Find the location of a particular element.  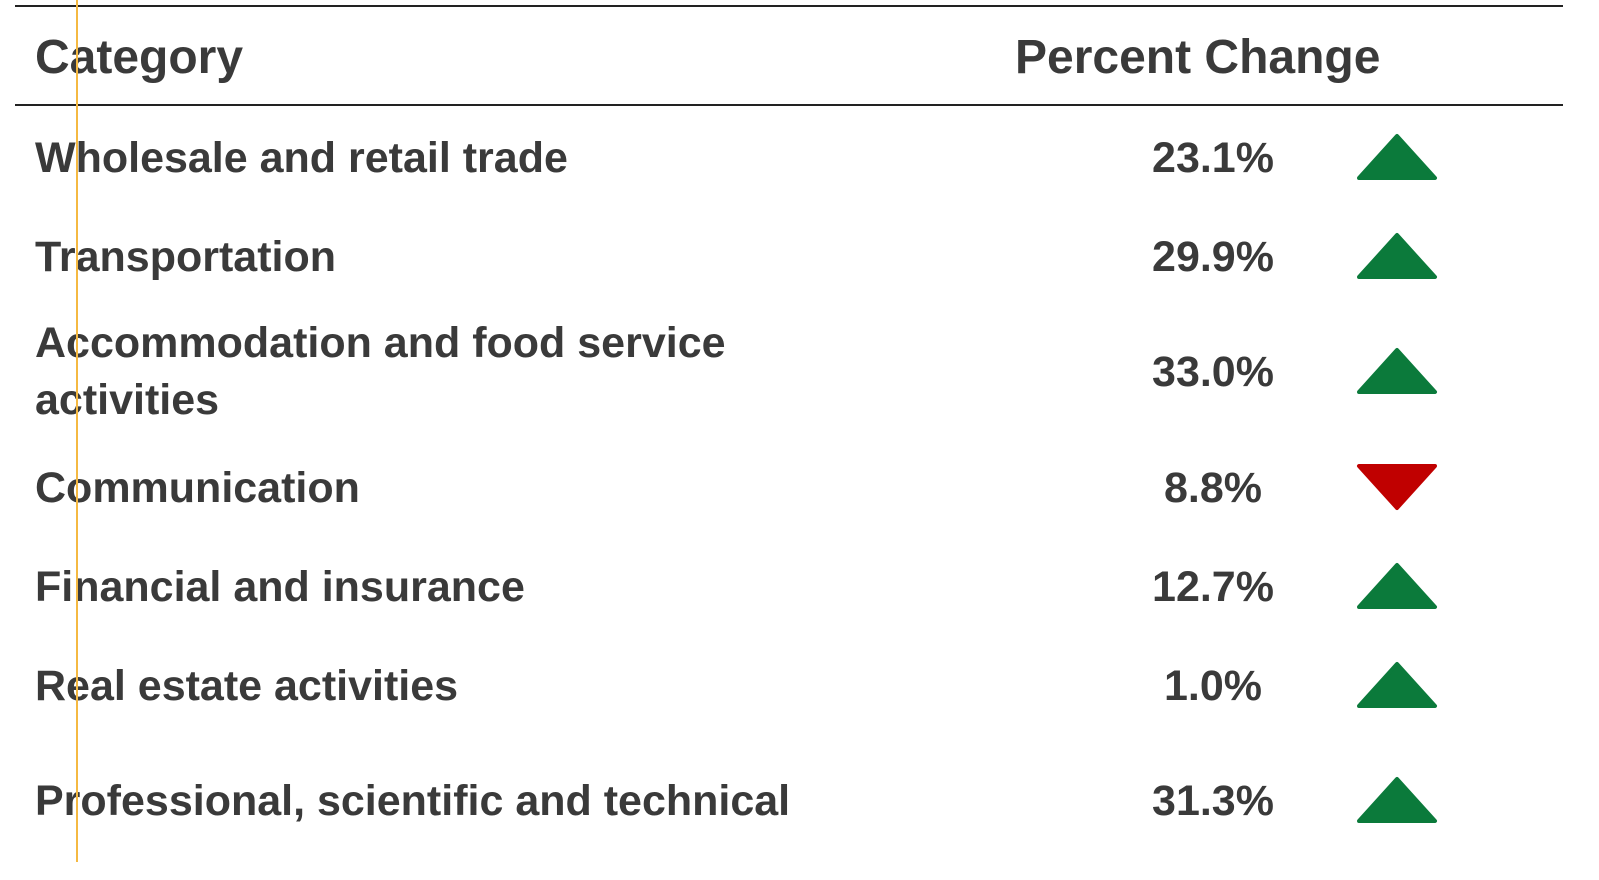

category-cell: Transportation is located at coordinates (186, 256).